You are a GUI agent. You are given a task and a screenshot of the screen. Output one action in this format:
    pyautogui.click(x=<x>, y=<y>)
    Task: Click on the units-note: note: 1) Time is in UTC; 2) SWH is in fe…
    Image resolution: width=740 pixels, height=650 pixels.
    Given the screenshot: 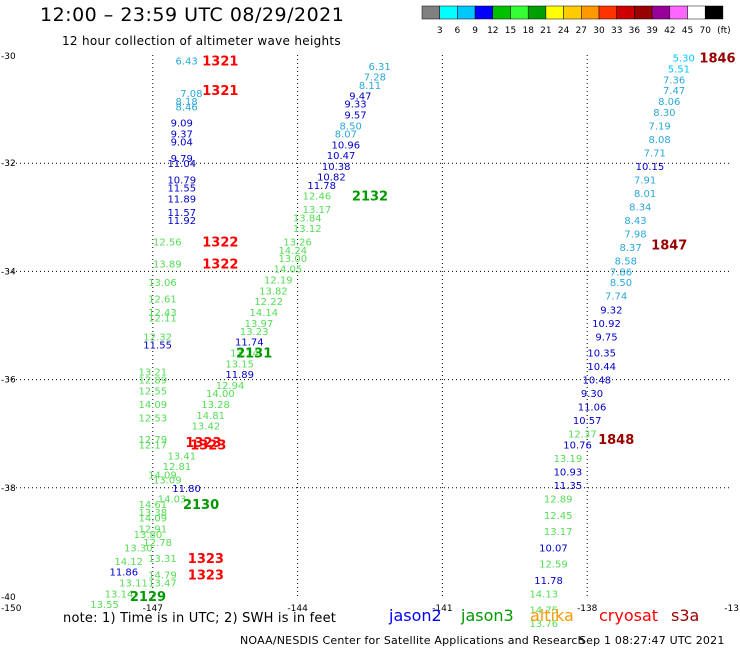 What is the action you would take?
    pyautogui.click(x=200, y=618)
    